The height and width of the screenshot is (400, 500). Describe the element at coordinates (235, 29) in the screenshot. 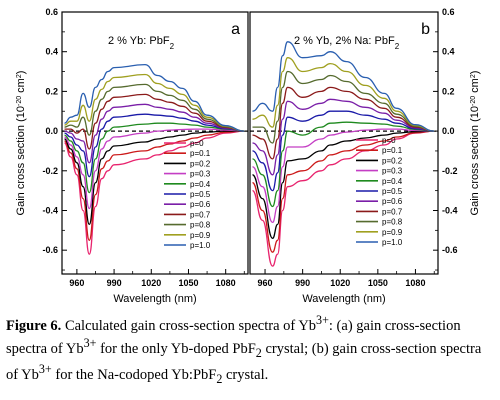

I see `panel-letter: a` at that location.